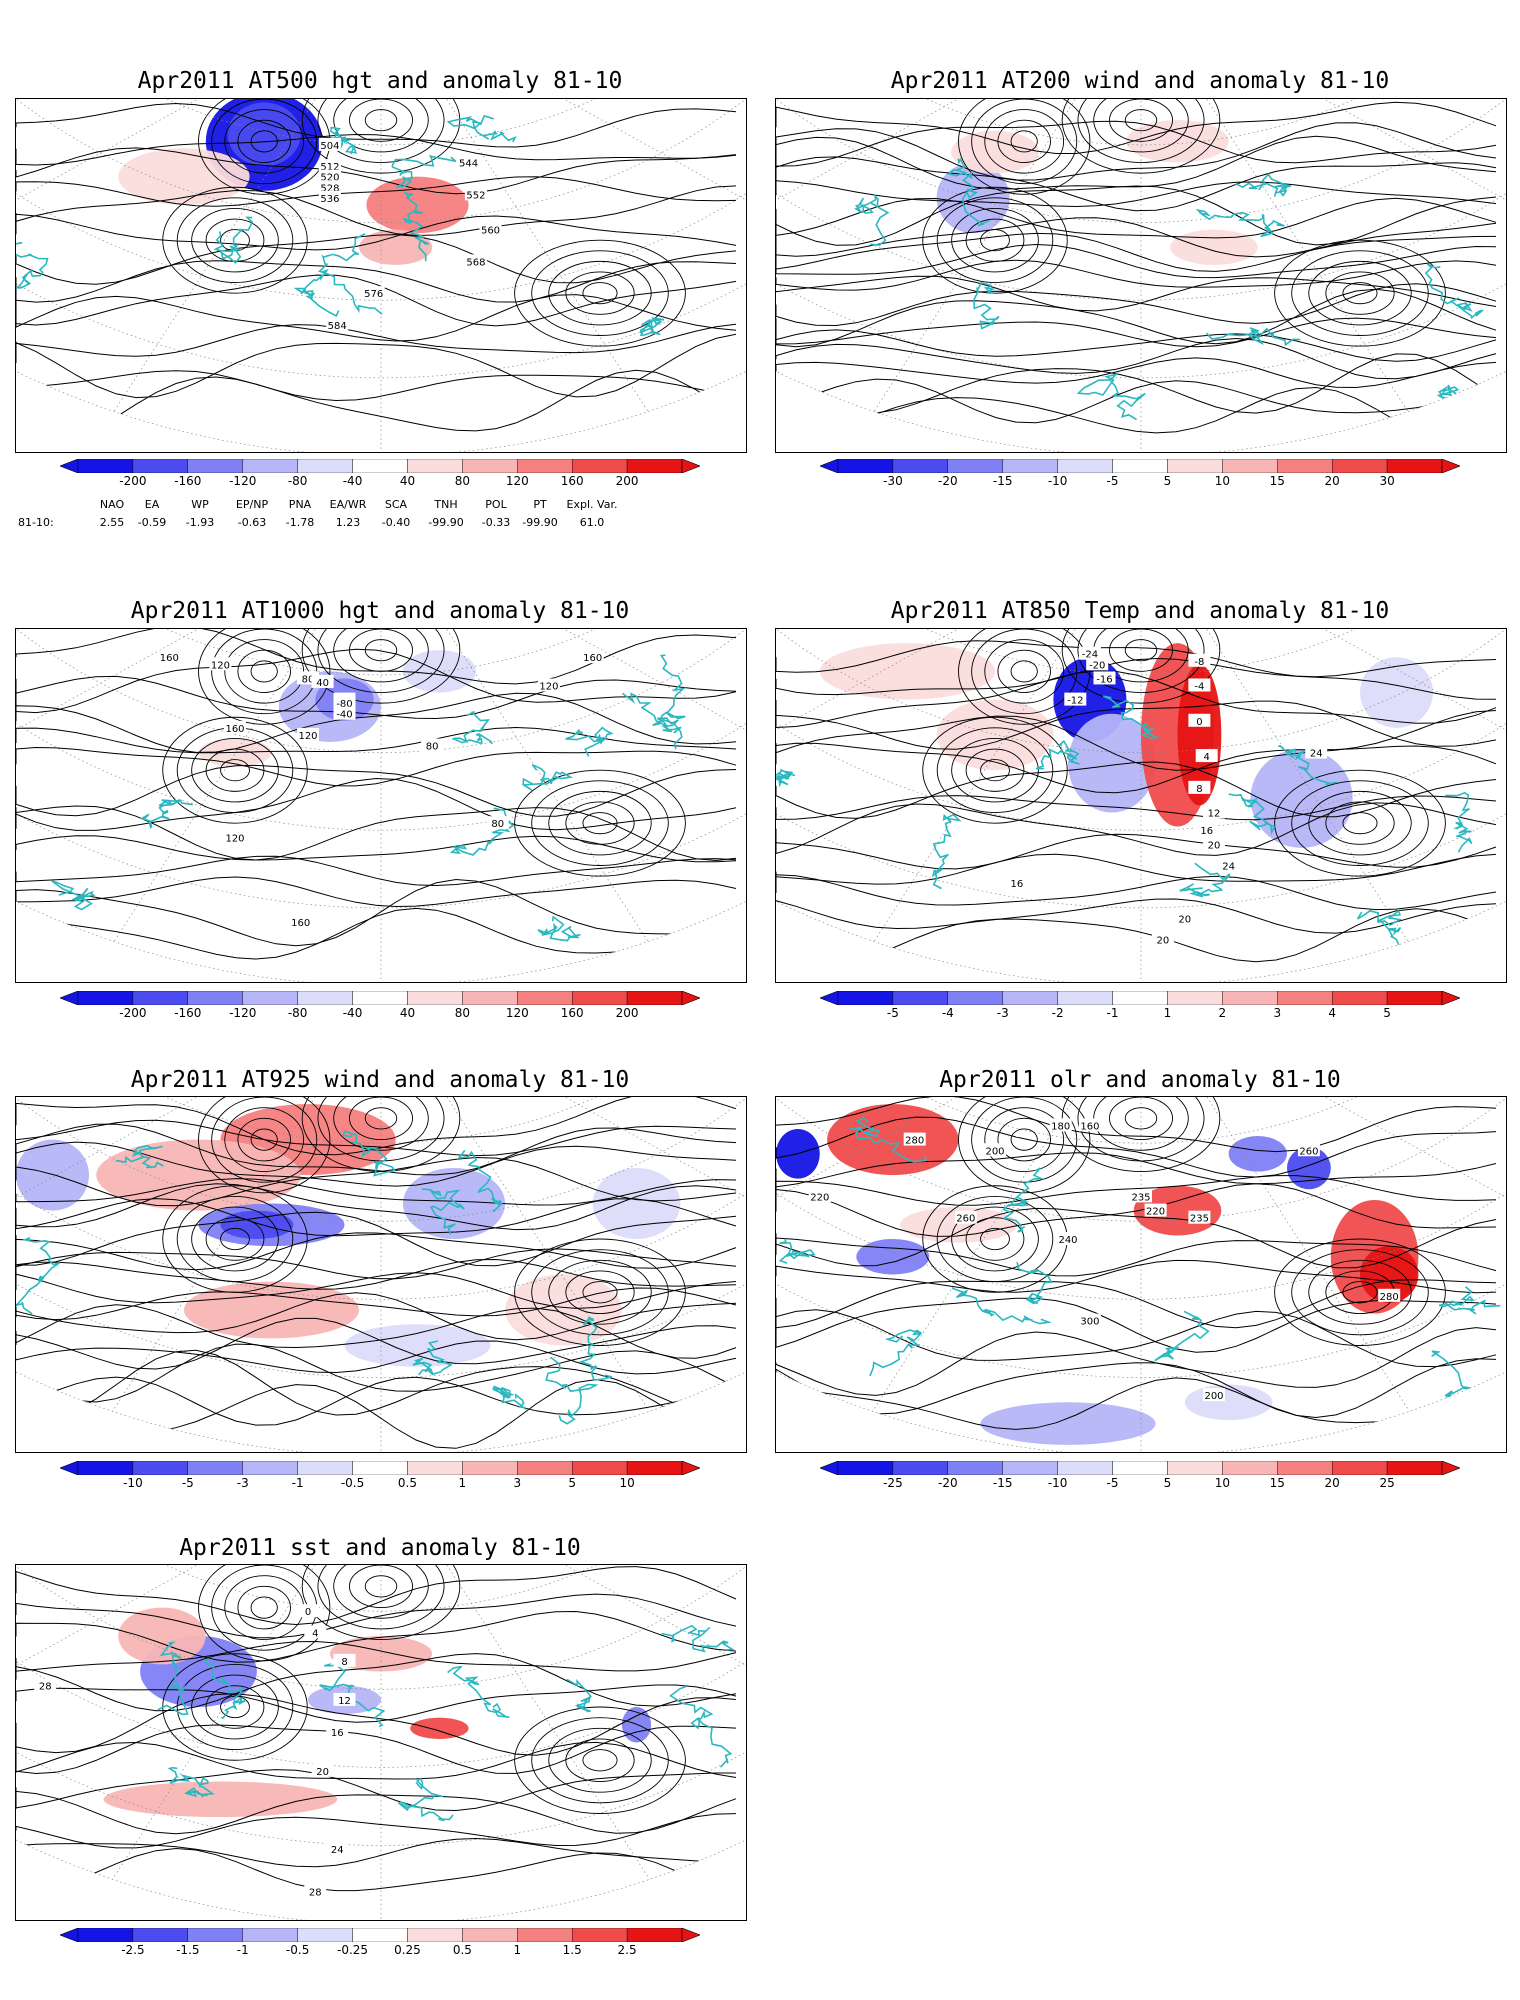 The height and width of the screenshot is (2000, 1520). Describe the element at coordinates (627, 1950) in the screenshot. I see `colorbar-tick-label: 2.5` at that location.